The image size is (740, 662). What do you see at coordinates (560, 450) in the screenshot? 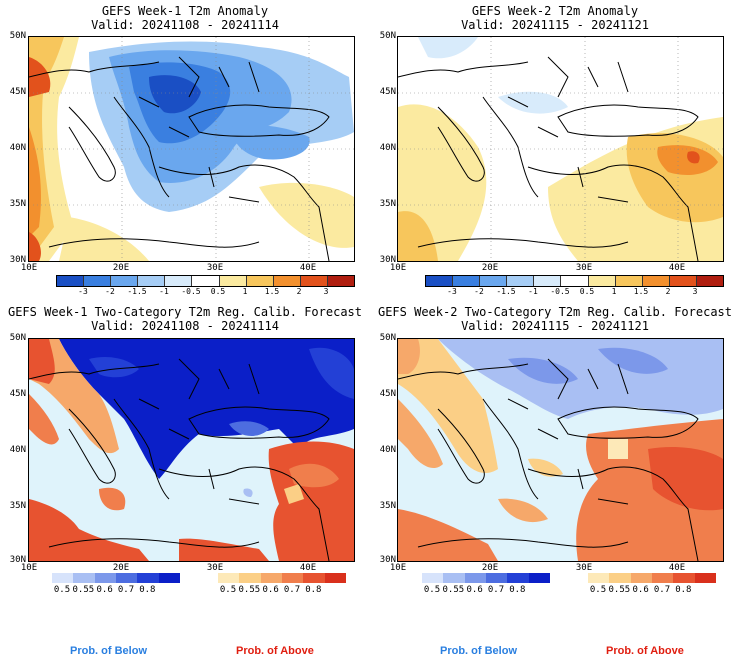
I see `map-week2-probability` at bounding box center [560, 450].